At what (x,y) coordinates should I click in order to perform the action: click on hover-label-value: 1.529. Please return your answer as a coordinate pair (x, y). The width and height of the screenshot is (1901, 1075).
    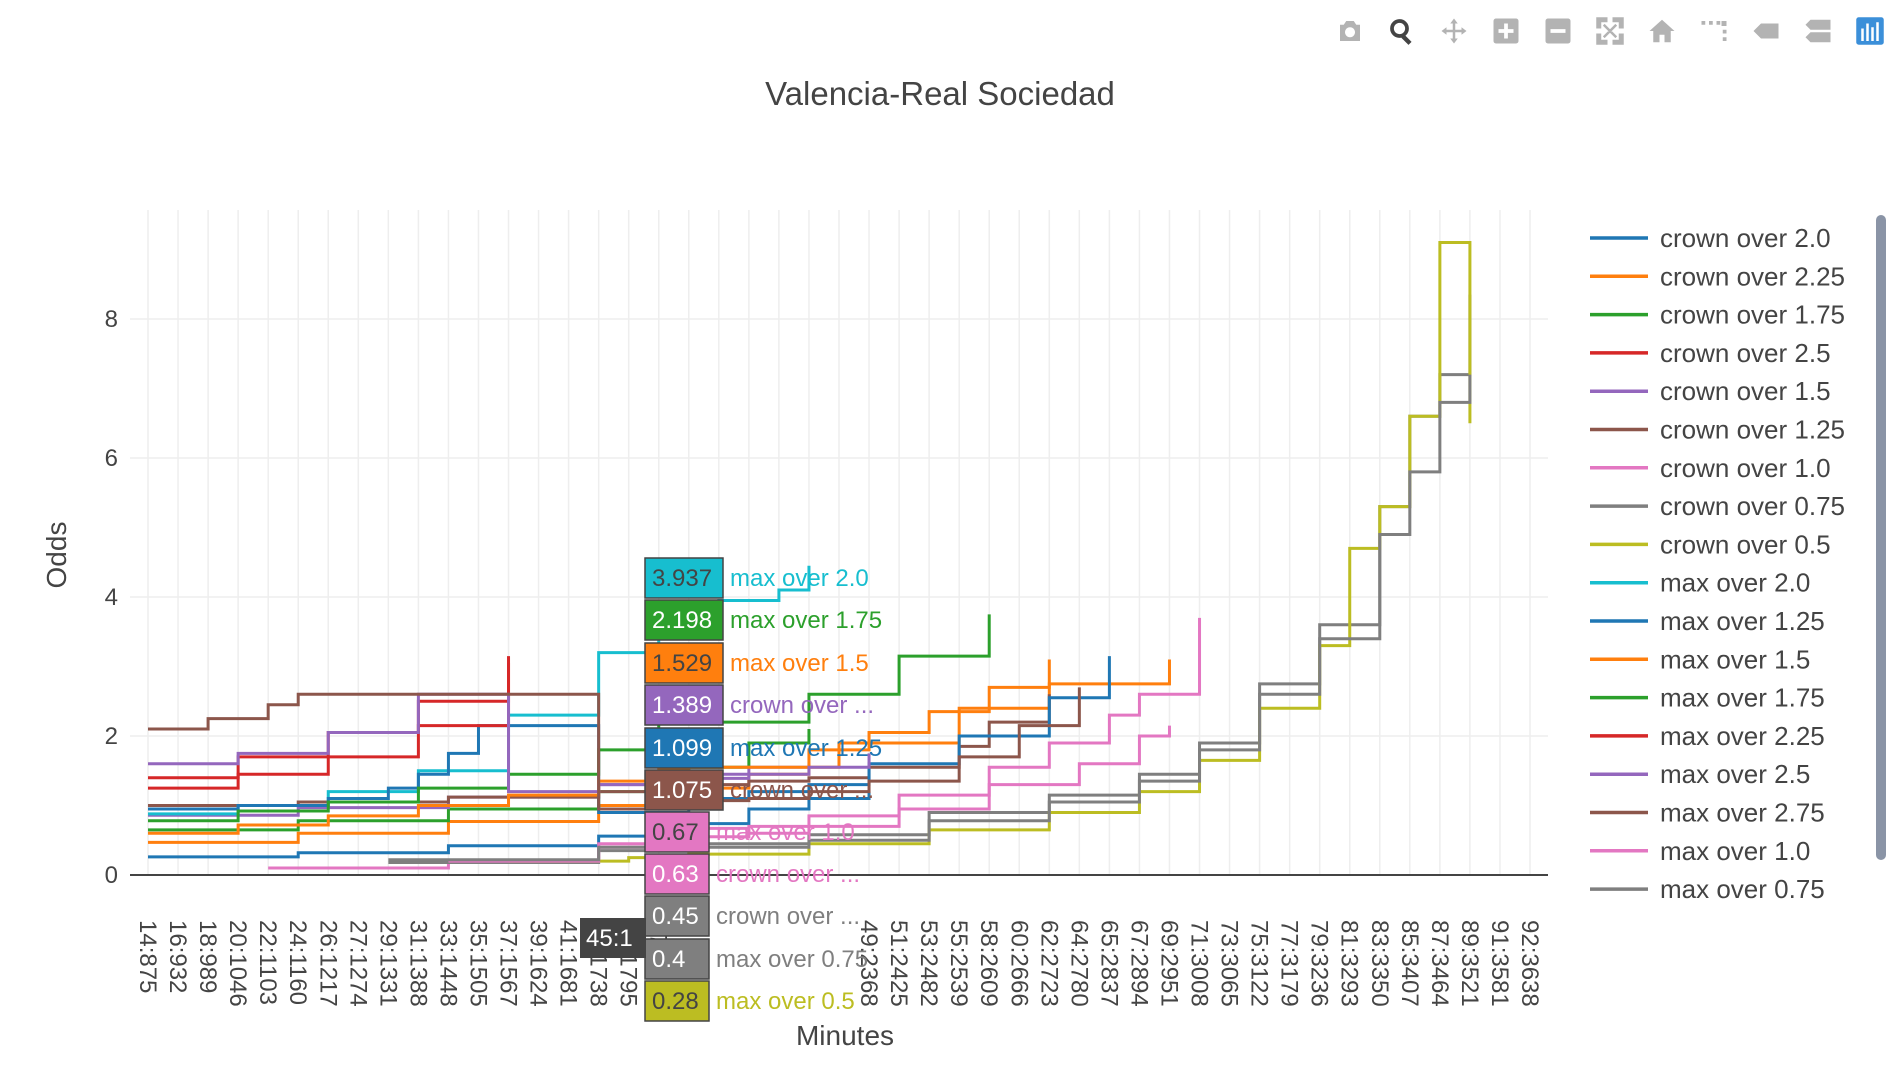
    Looking at the image, I should click on (682, 663).